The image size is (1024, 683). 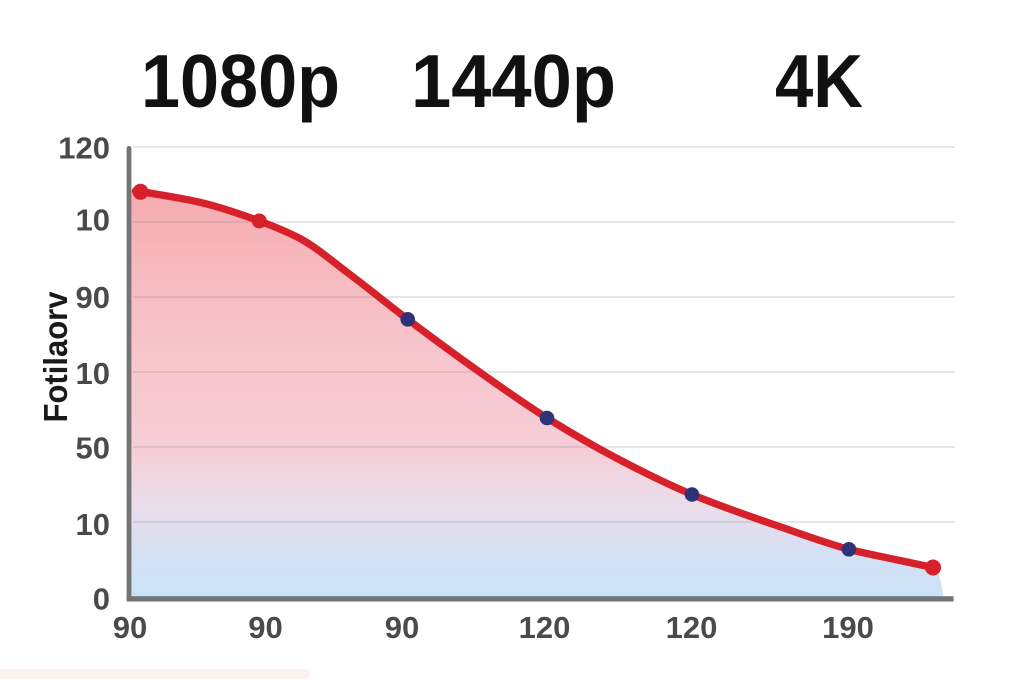 What do you see at coordinates (848, 627) in the screenshot?
I see `svg-text: 190` at bounding box center [848, 627].